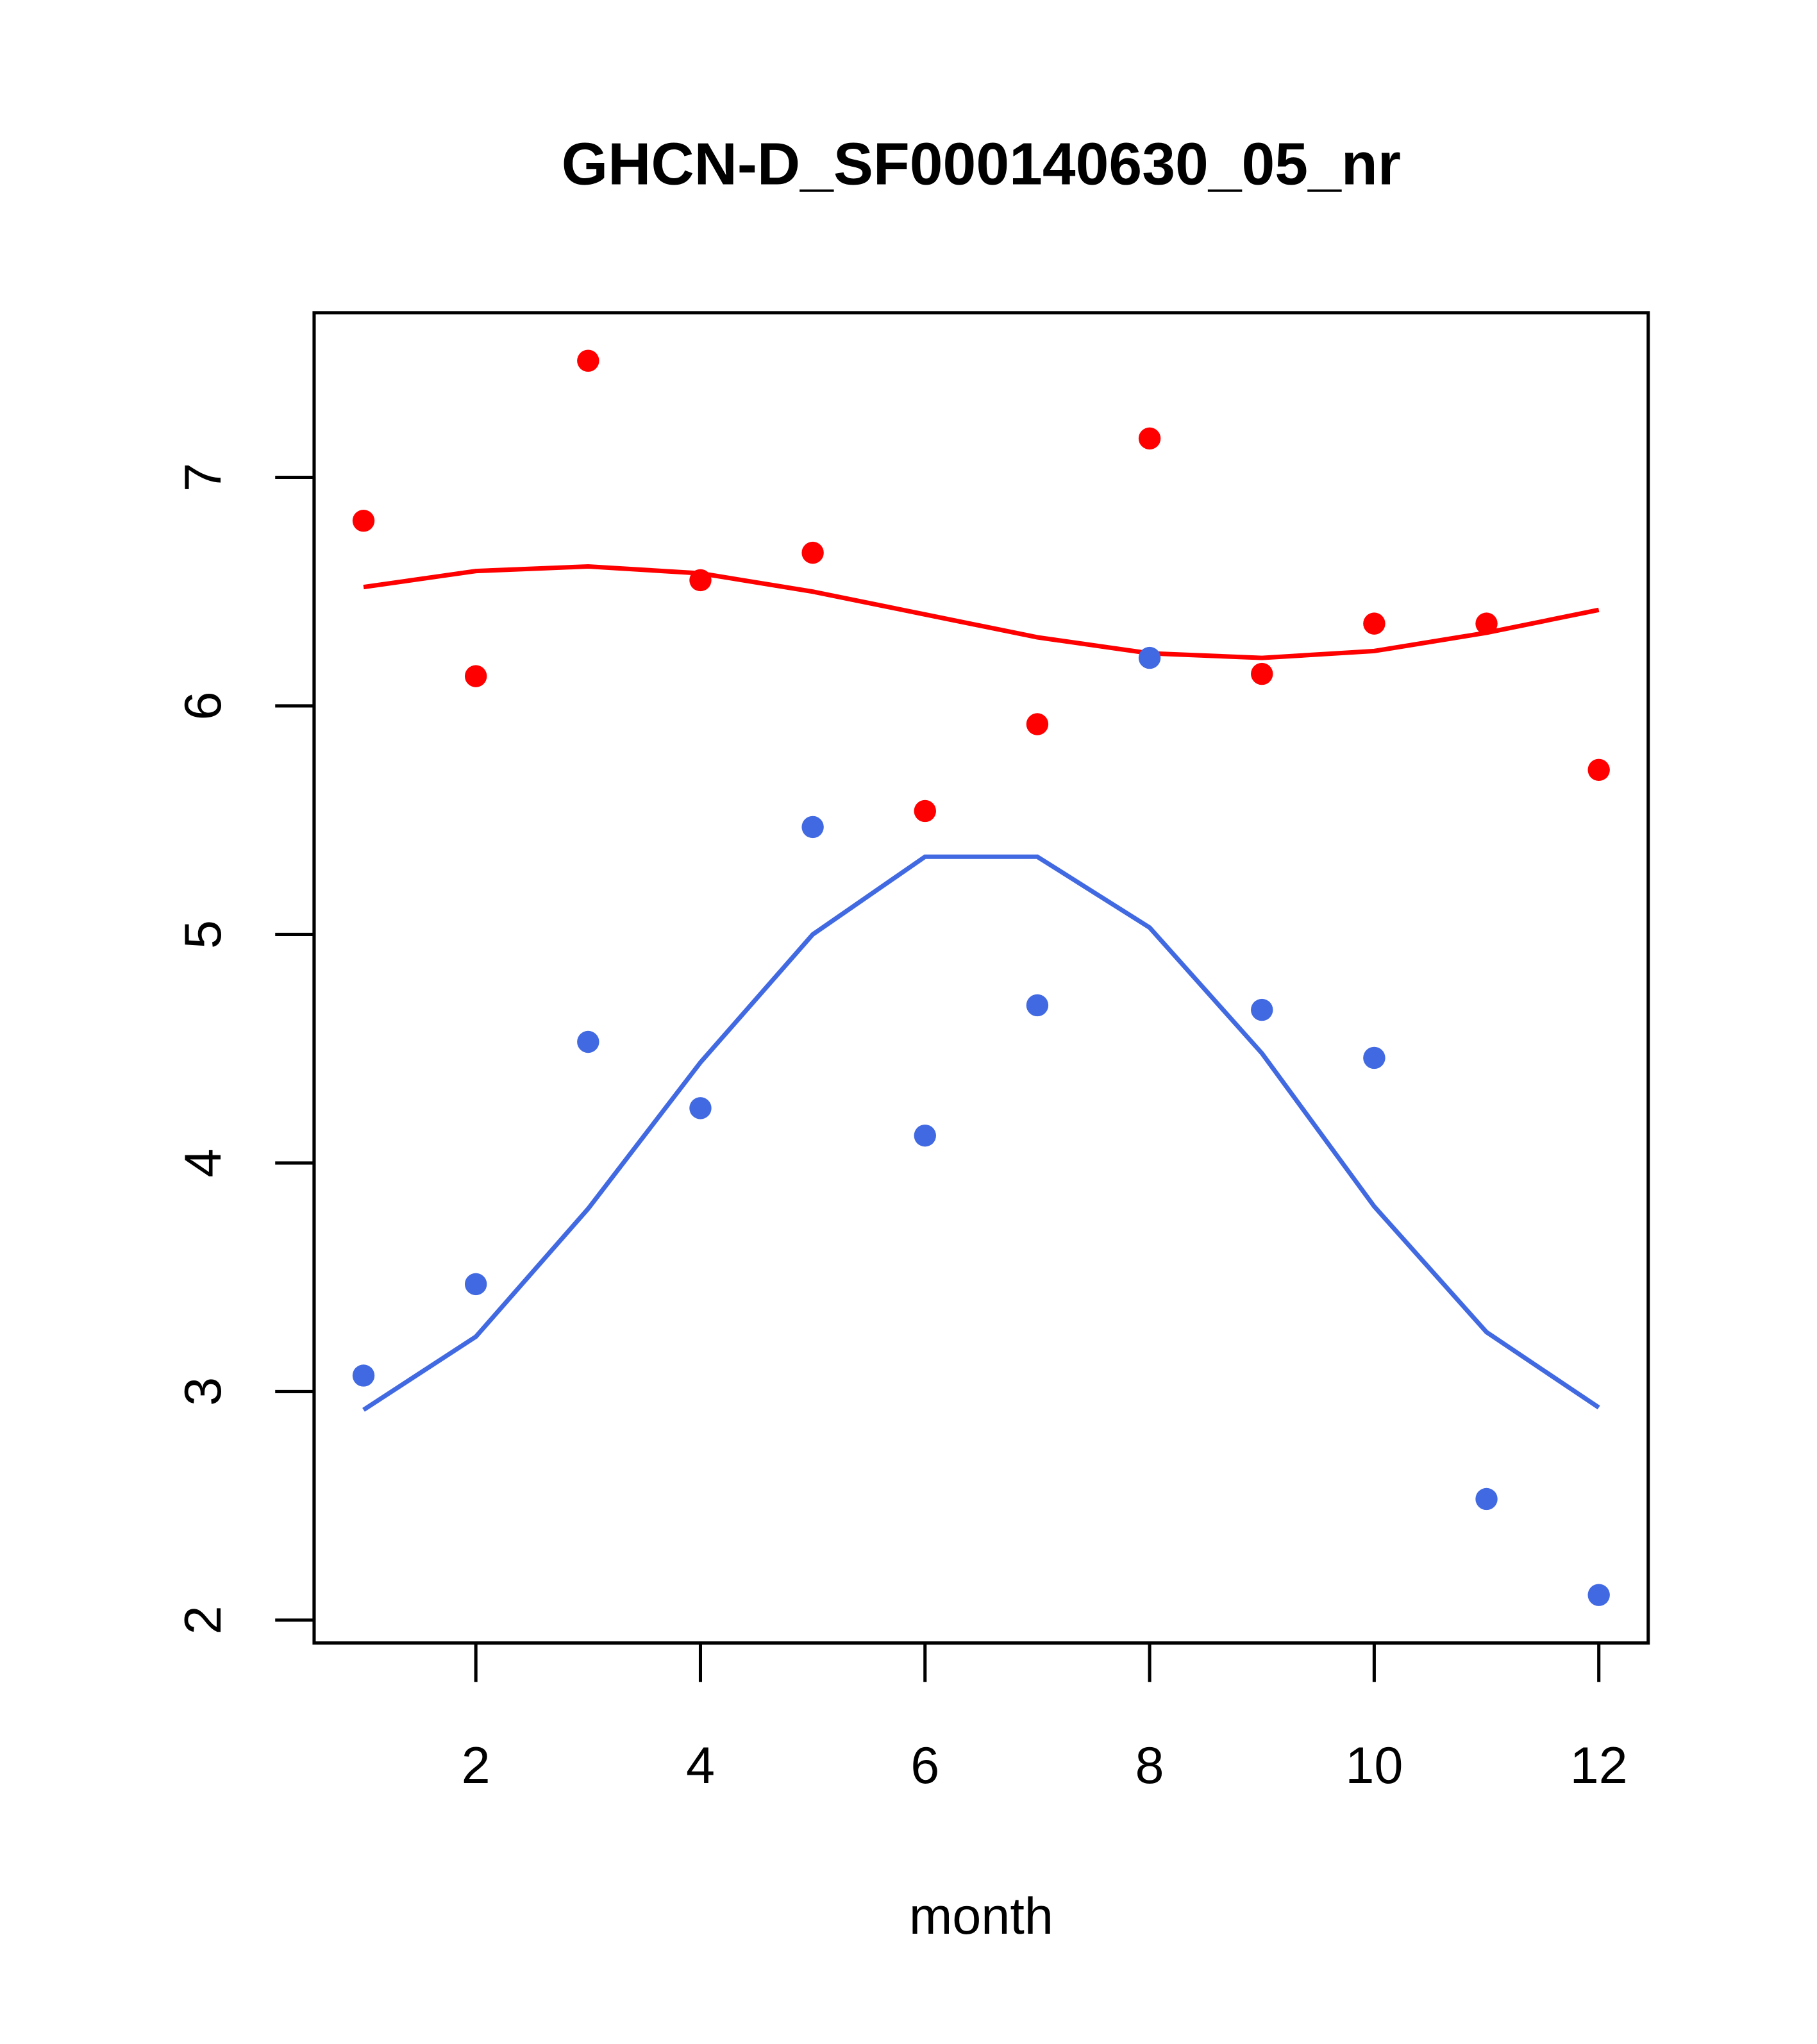 This screenshot has width=1817, height=2044. Describe the element at coordinates (203, 1391) in the screenshot. I see `y-tick-label: 3` at that location.